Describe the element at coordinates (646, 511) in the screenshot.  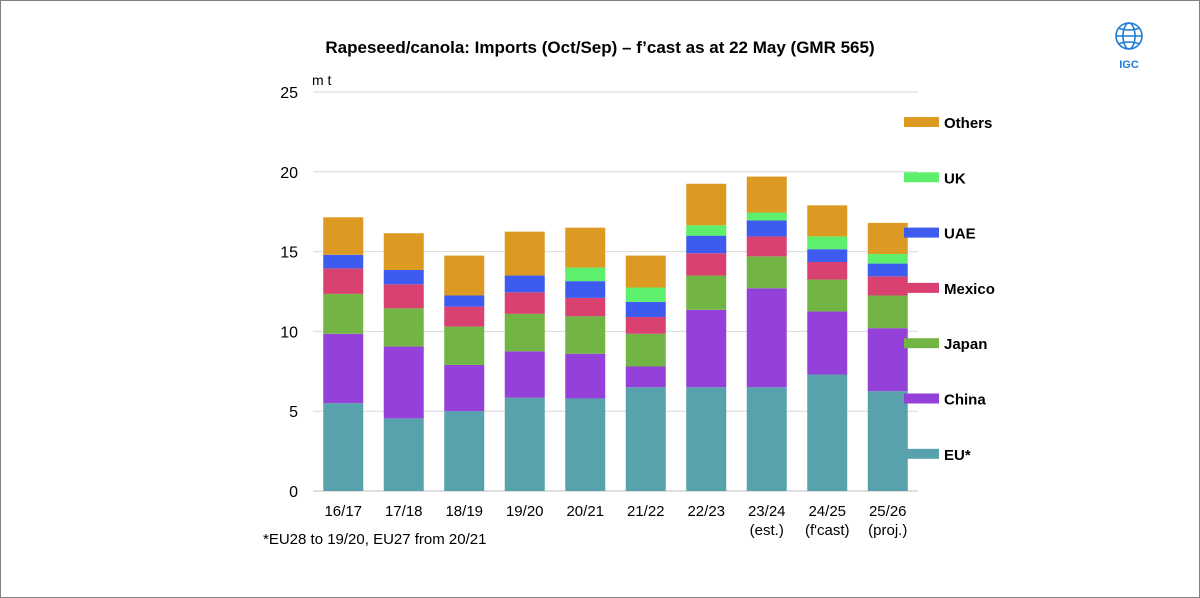
I see `x-tick-label: 21/22` at that location.